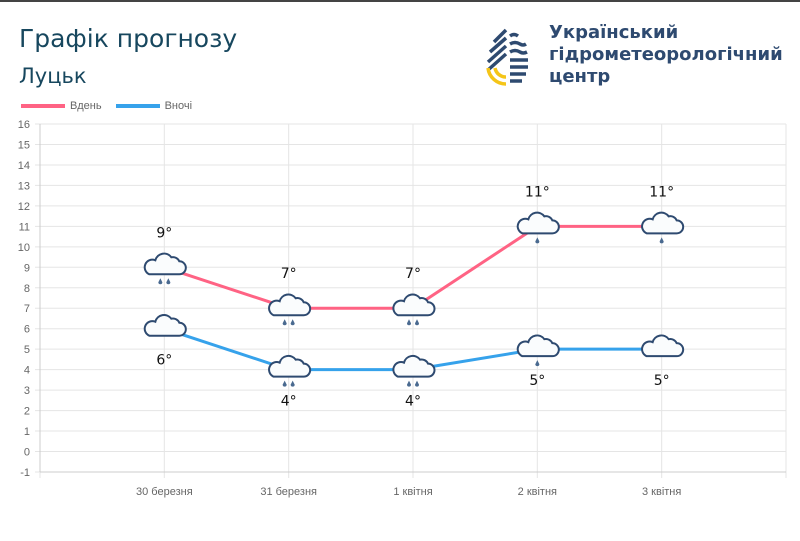  Describe the element at coordinates (178, 106) in the screenshot. I see `legend-label-night: Вночі` at that location.